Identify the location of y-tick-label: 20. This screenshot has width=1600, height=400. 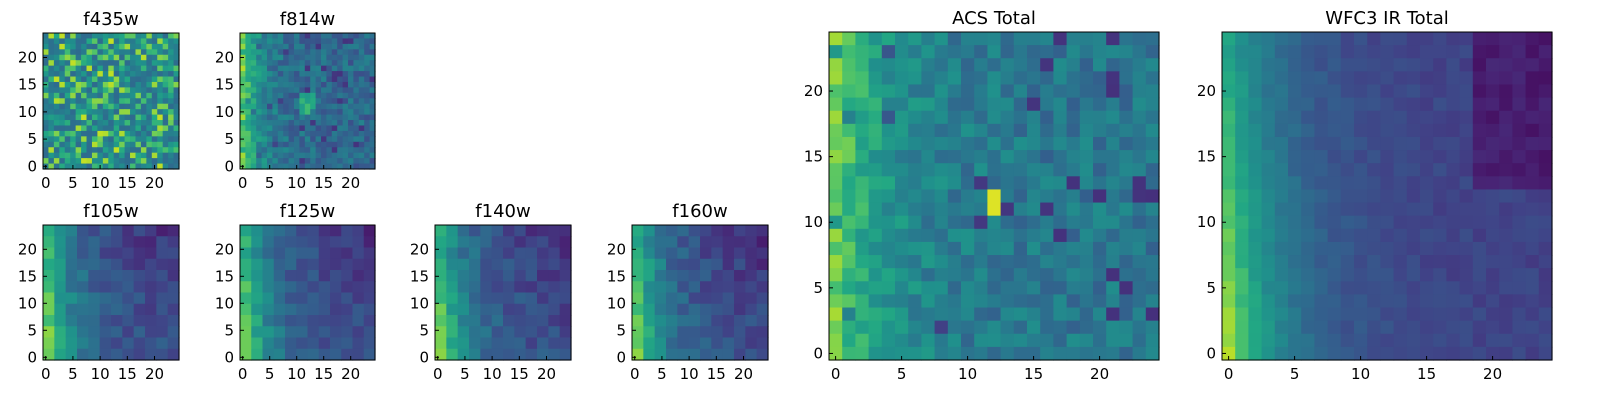
(224, 57).